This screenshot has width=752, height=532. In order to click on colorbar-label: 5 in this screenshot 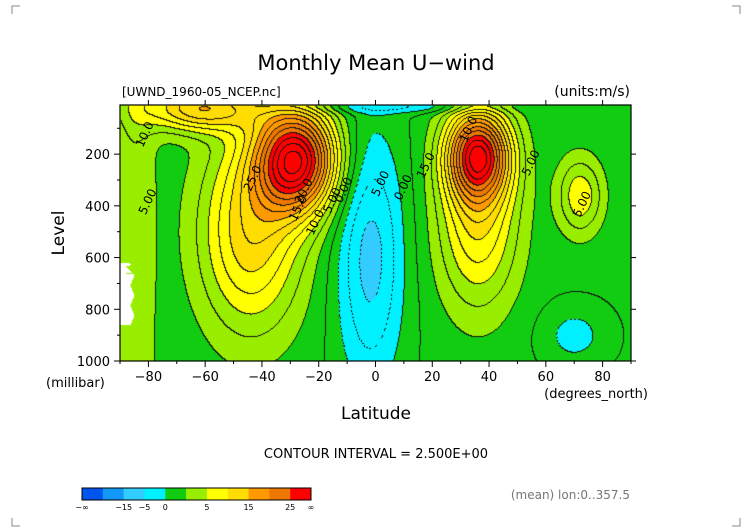, I will do `click(206, 507)`.